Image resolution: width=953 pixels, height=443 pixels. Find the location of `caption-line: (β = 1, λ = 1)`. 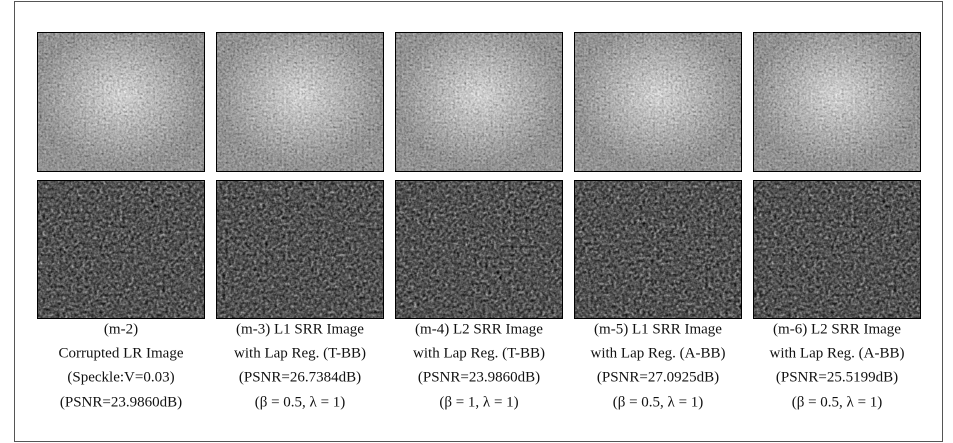

caption-line: (β = 1, λ = 1) is located at coordinates (478, 402).